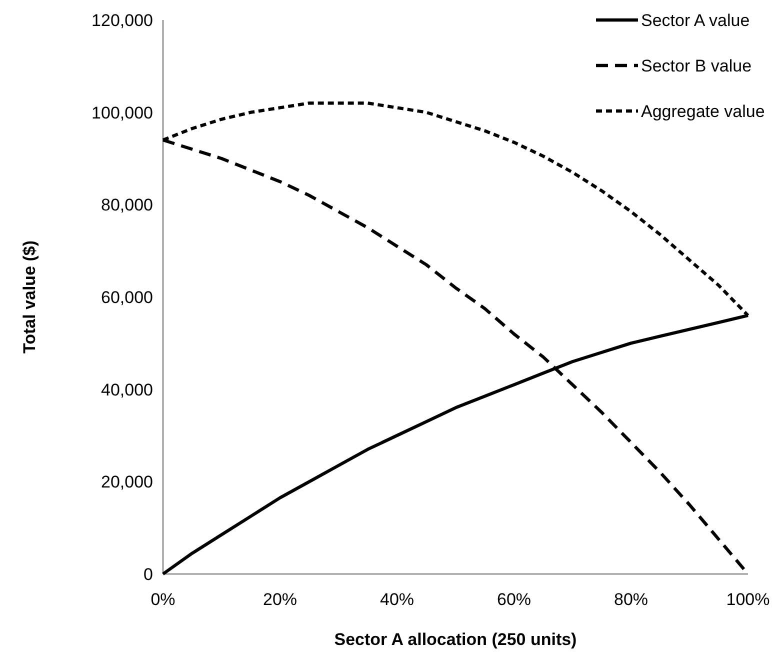 This screenshot has width=775, height=661. What do you see at coordinates (127, 205) in the screenshot?
I see `y-tick-label: 80,000` at bounding box center [127, 205].